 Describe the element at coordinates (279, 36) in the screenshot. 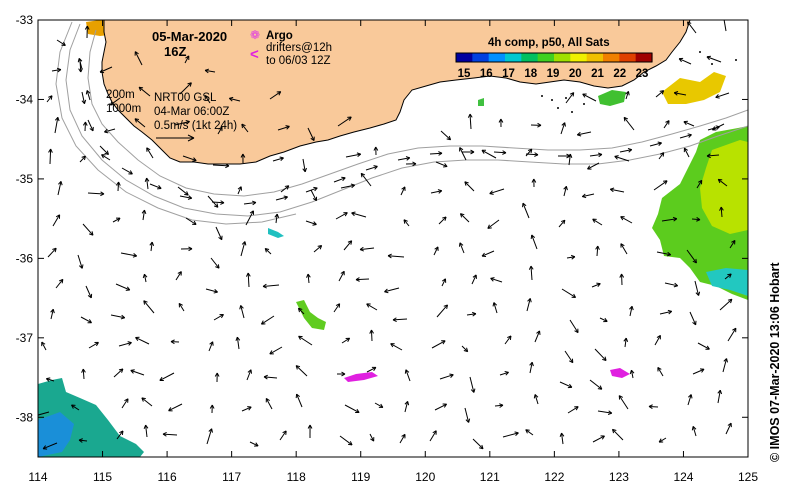

I see `argo-label: Argo` at that location.